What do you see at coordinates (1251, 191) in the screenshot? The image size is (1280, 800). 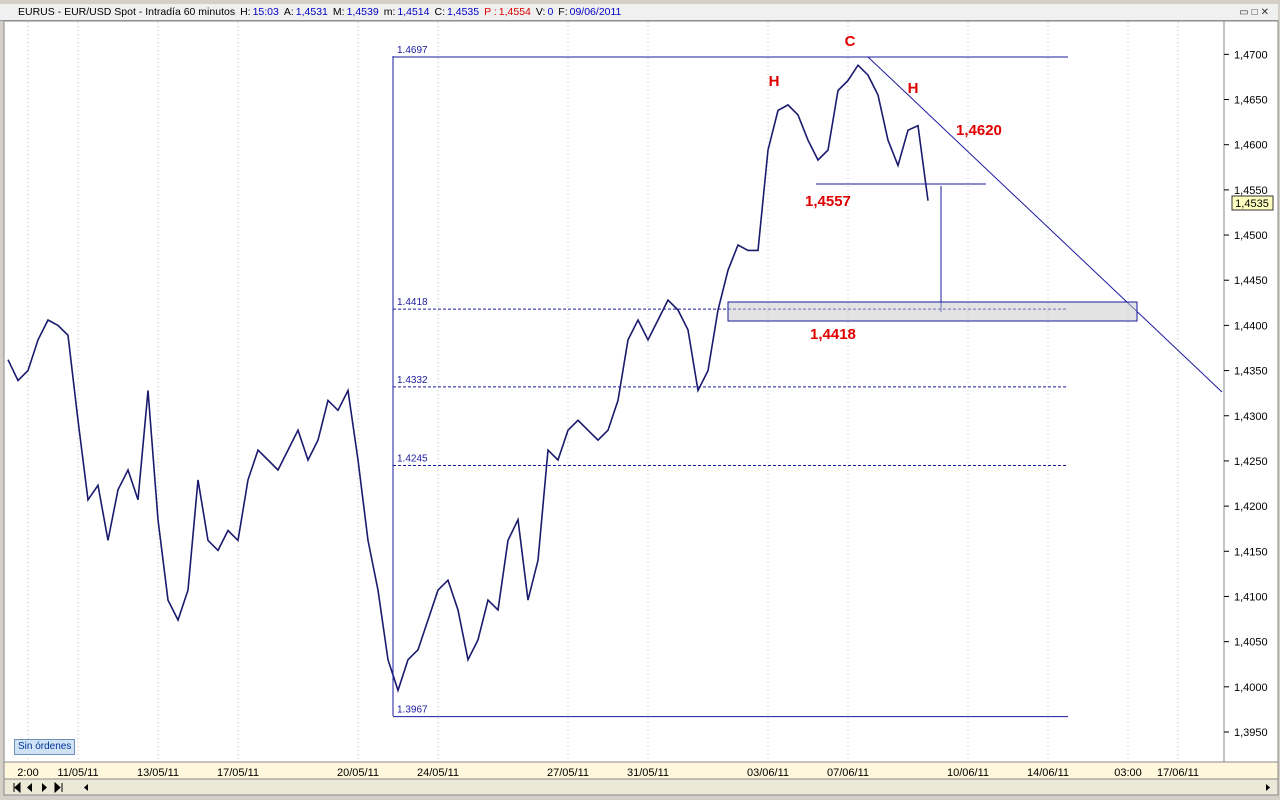 I see `y-tick-label: 1,4550` at bounding box center [1251, 191].